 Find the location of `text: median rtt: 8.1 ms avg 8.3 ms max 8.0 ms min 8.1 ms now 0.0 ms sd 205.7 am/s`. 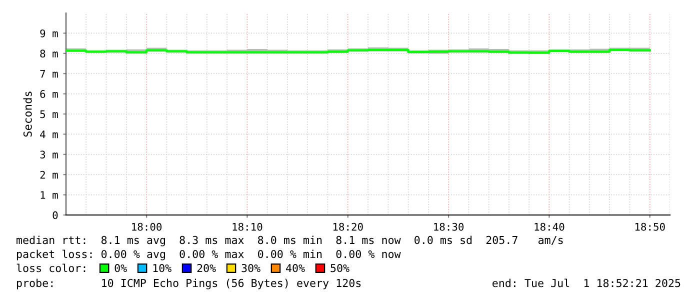

text: median rtt: 8.1 ms avg 8.3 ms max 8.0 ms min 8.1 ms now 0.0 ms sd 205.7 am/s is located at coordinates (289, 241).